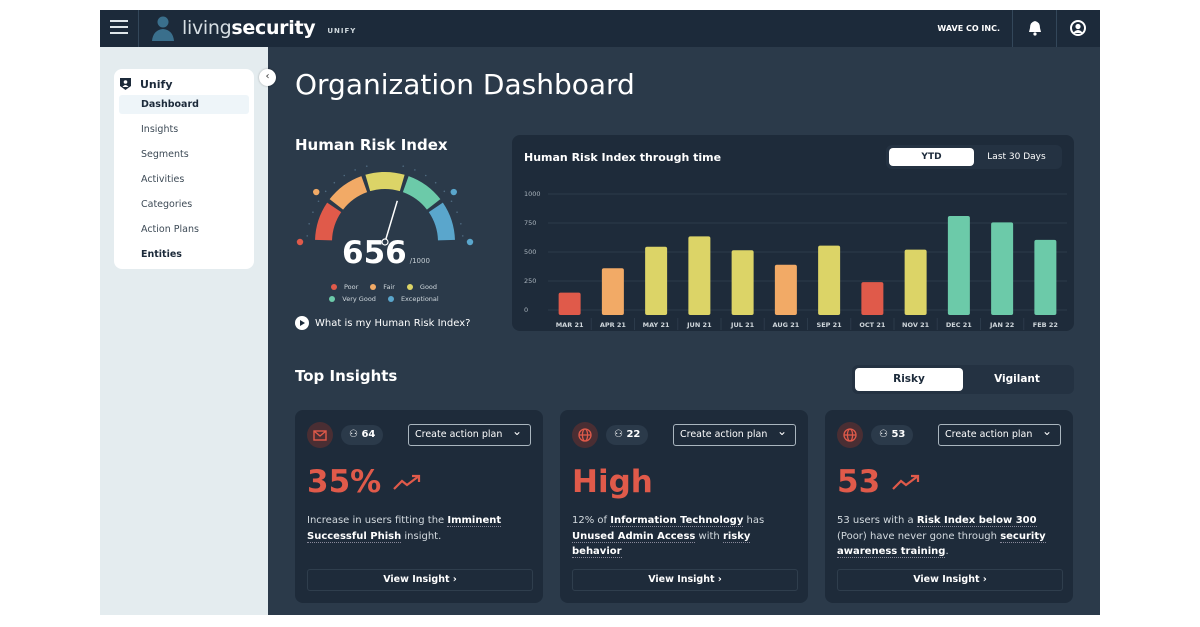 The image size is (1200, 627). I want to click on score-value: 656, so click(374, 253).